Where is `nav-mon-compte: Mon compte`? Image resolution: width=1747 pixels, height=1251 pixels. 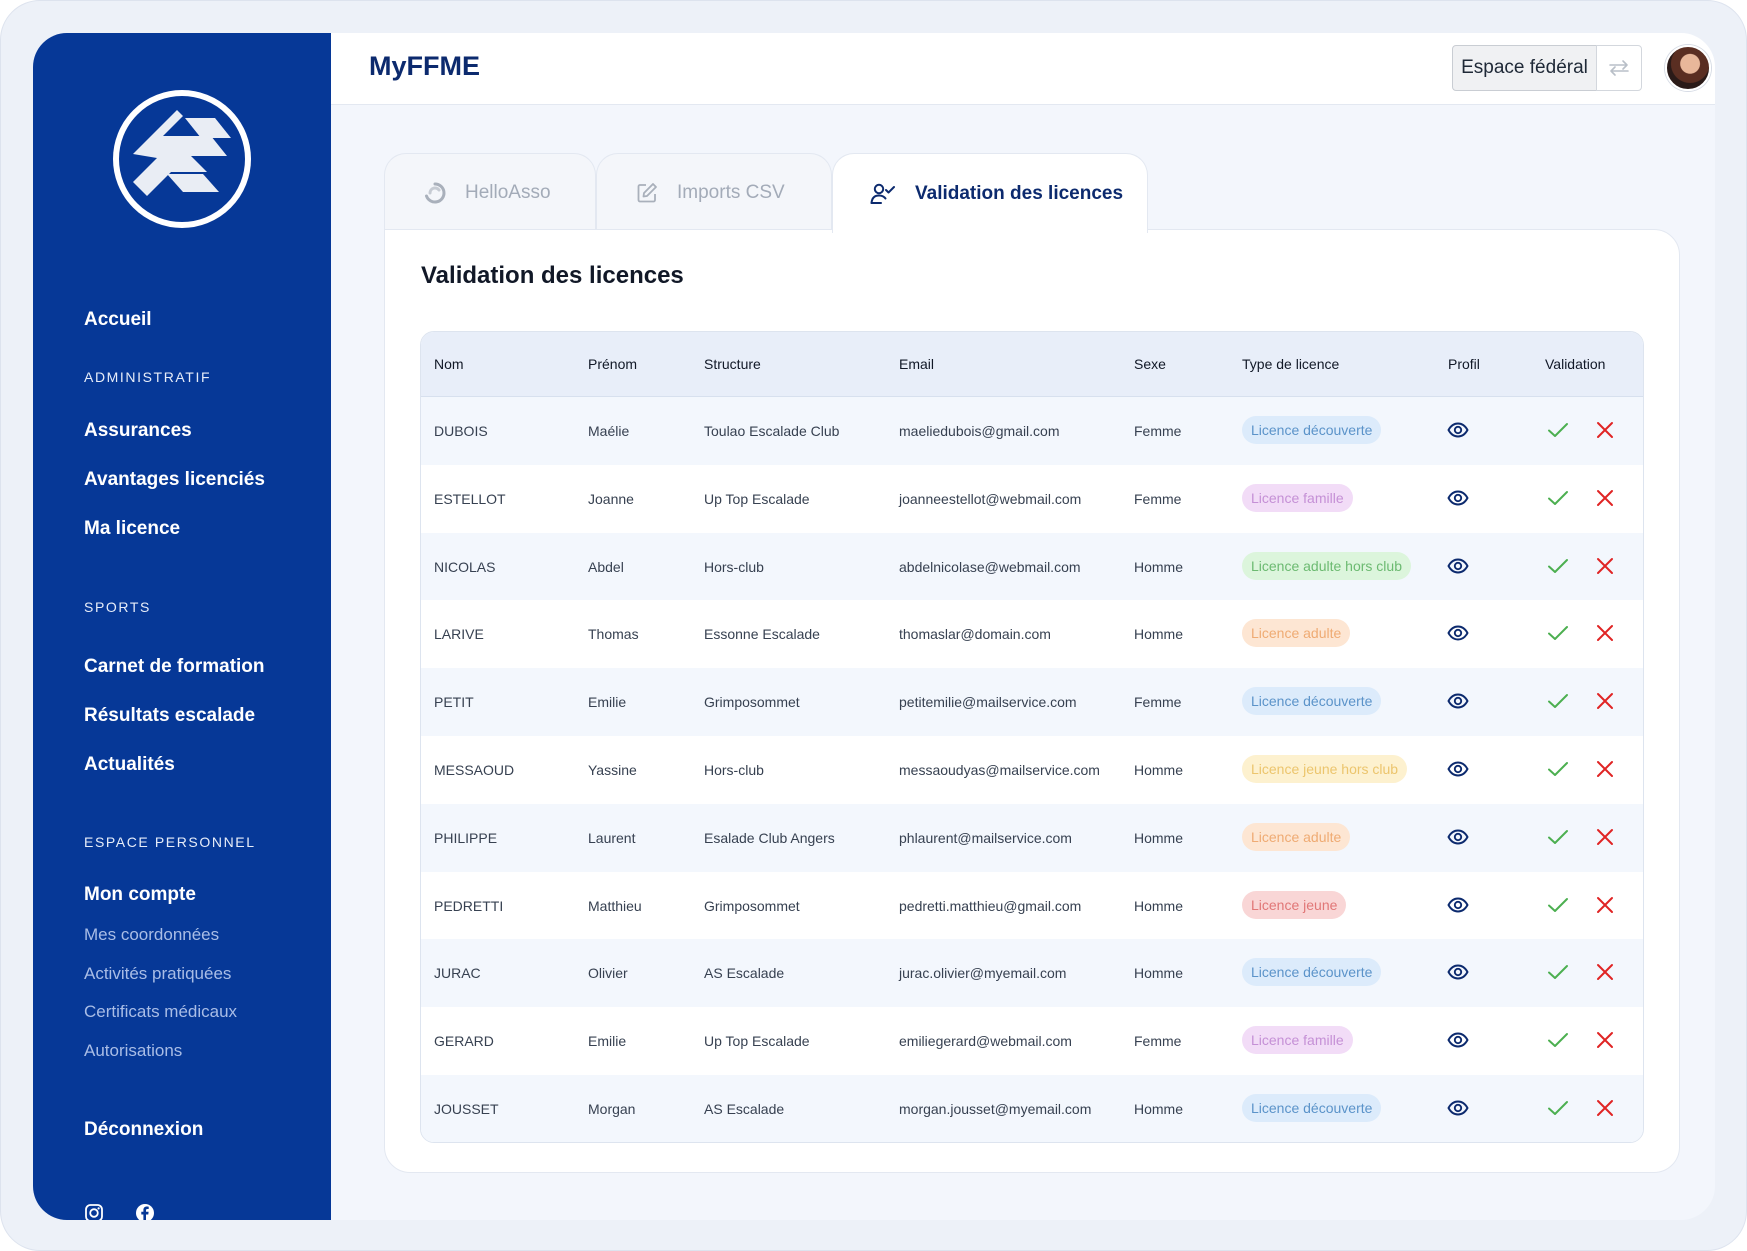 nav-mon-compte: Mon compte is located at coordinates (140, 894).